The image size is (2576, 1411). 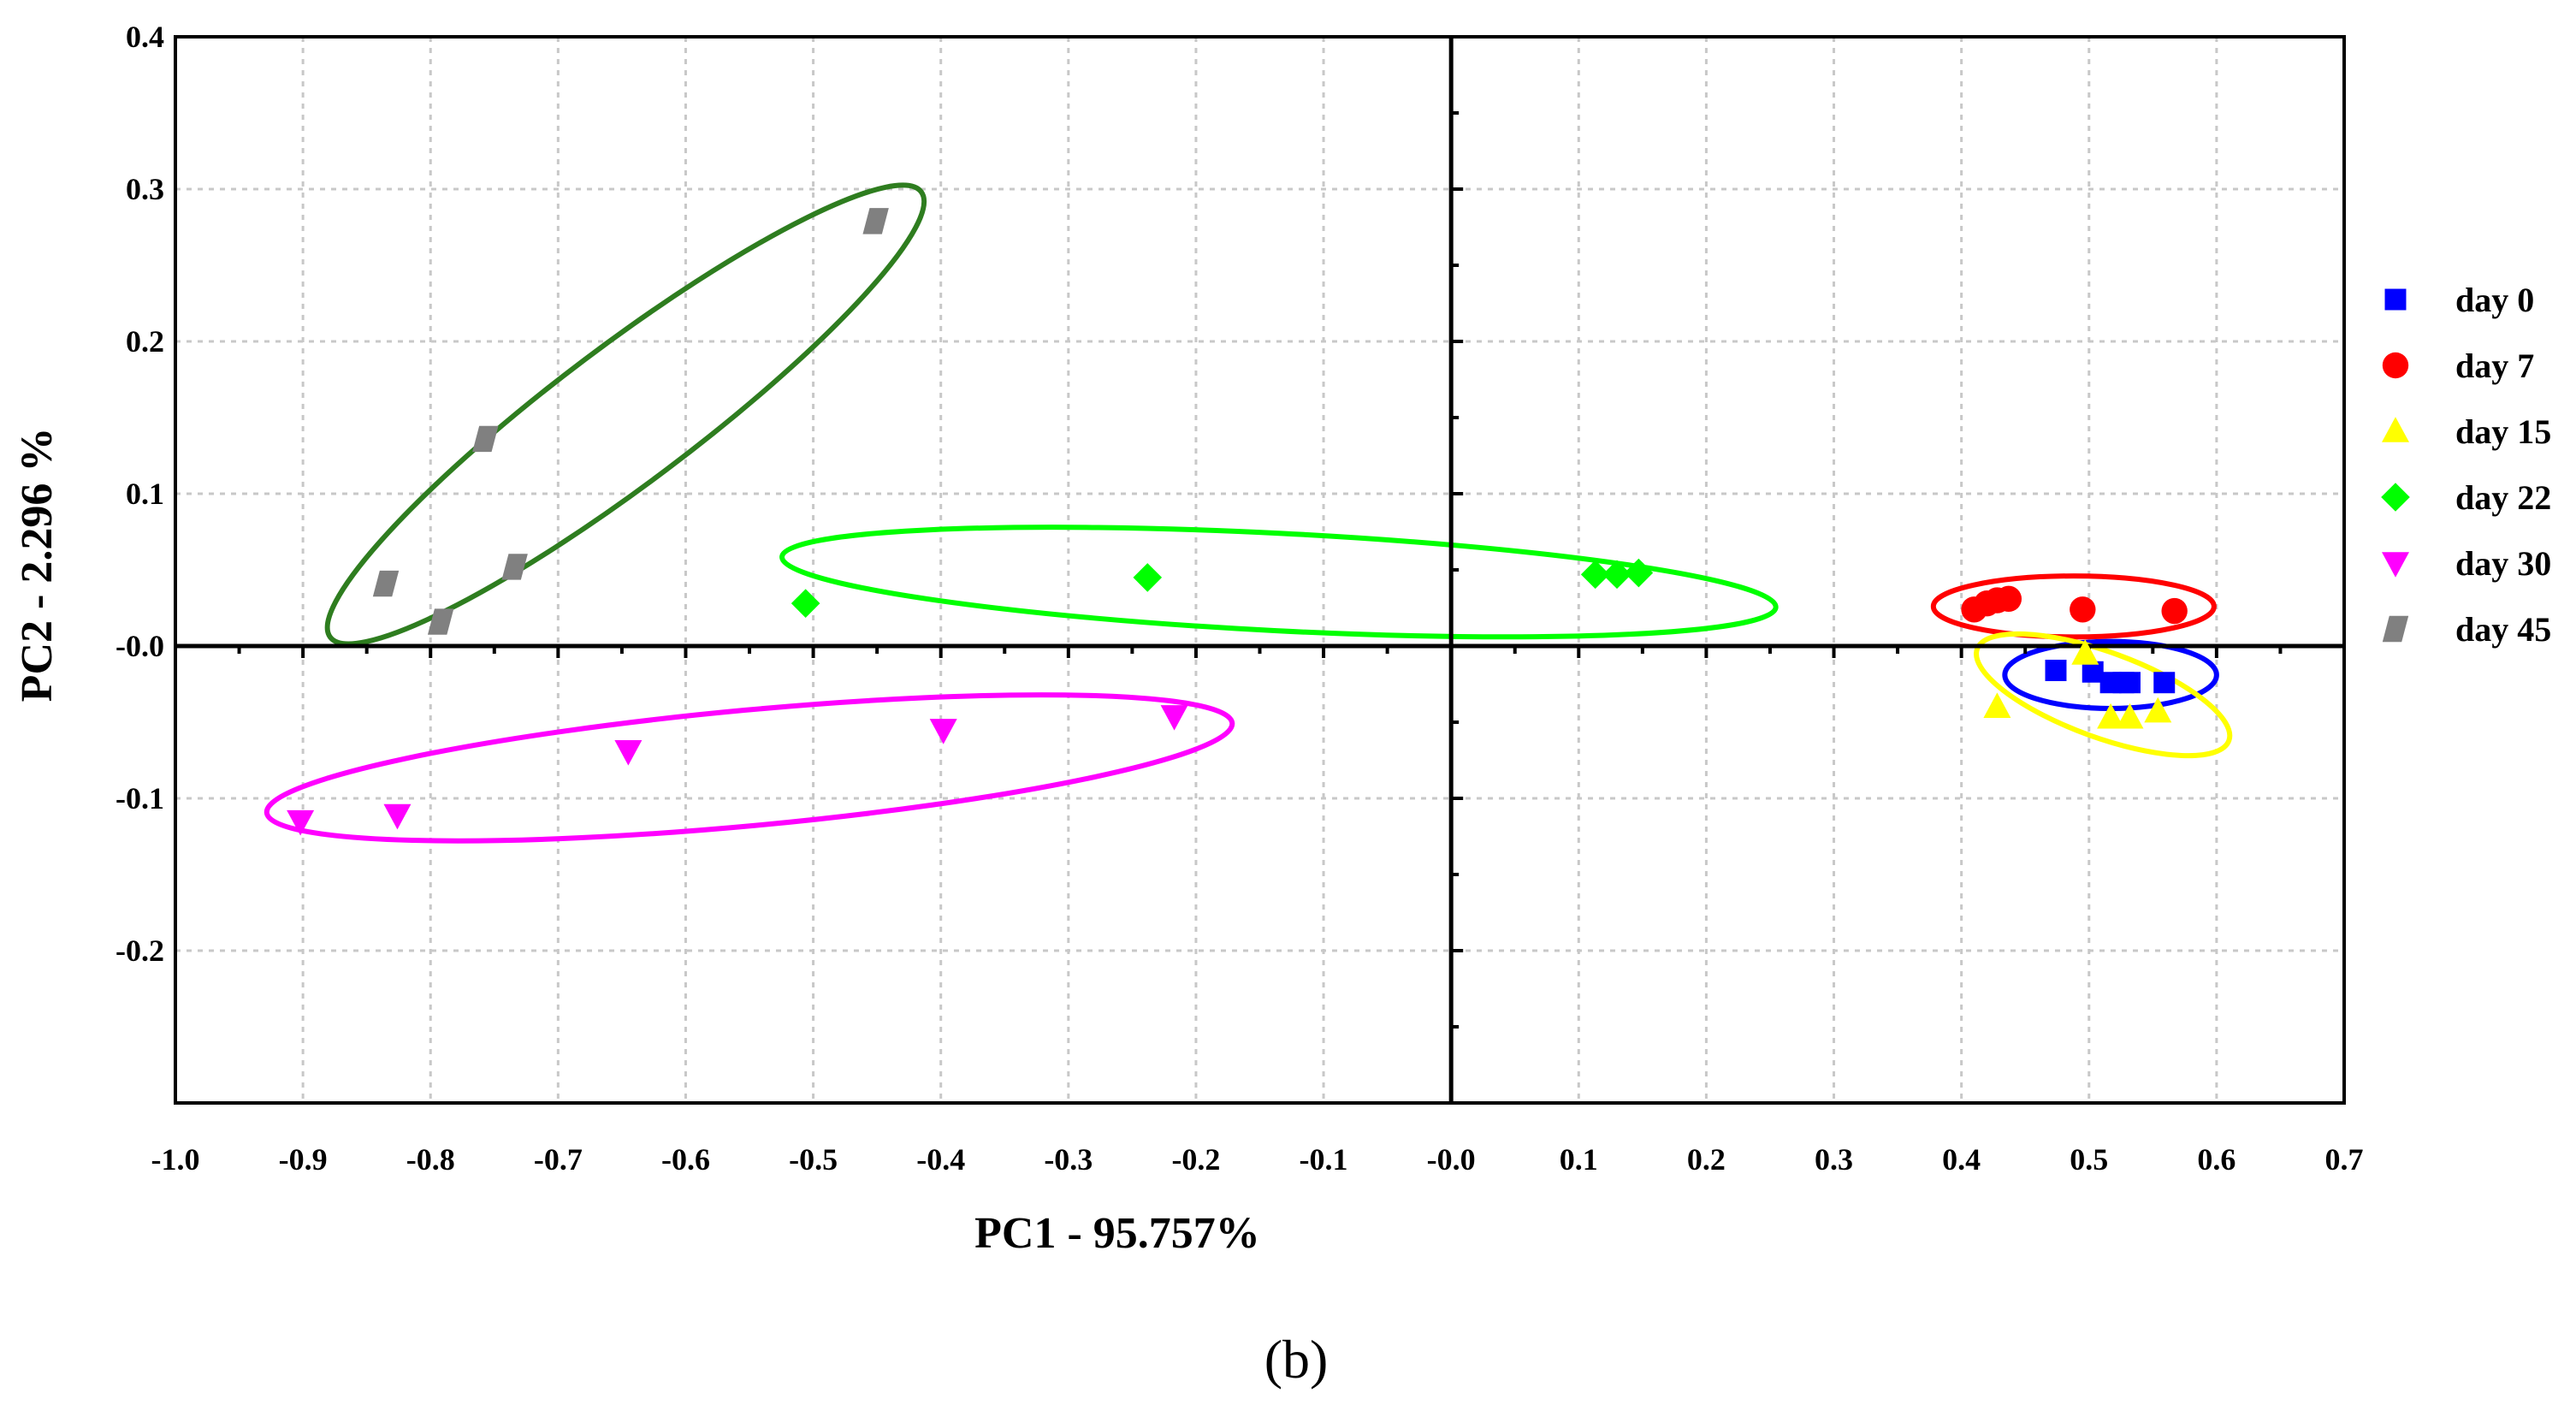 What do you see at coordinates (686, 1159) in the screenshot?
I see `x-tick-label: -0.6` at bounding box center [686, 1159].